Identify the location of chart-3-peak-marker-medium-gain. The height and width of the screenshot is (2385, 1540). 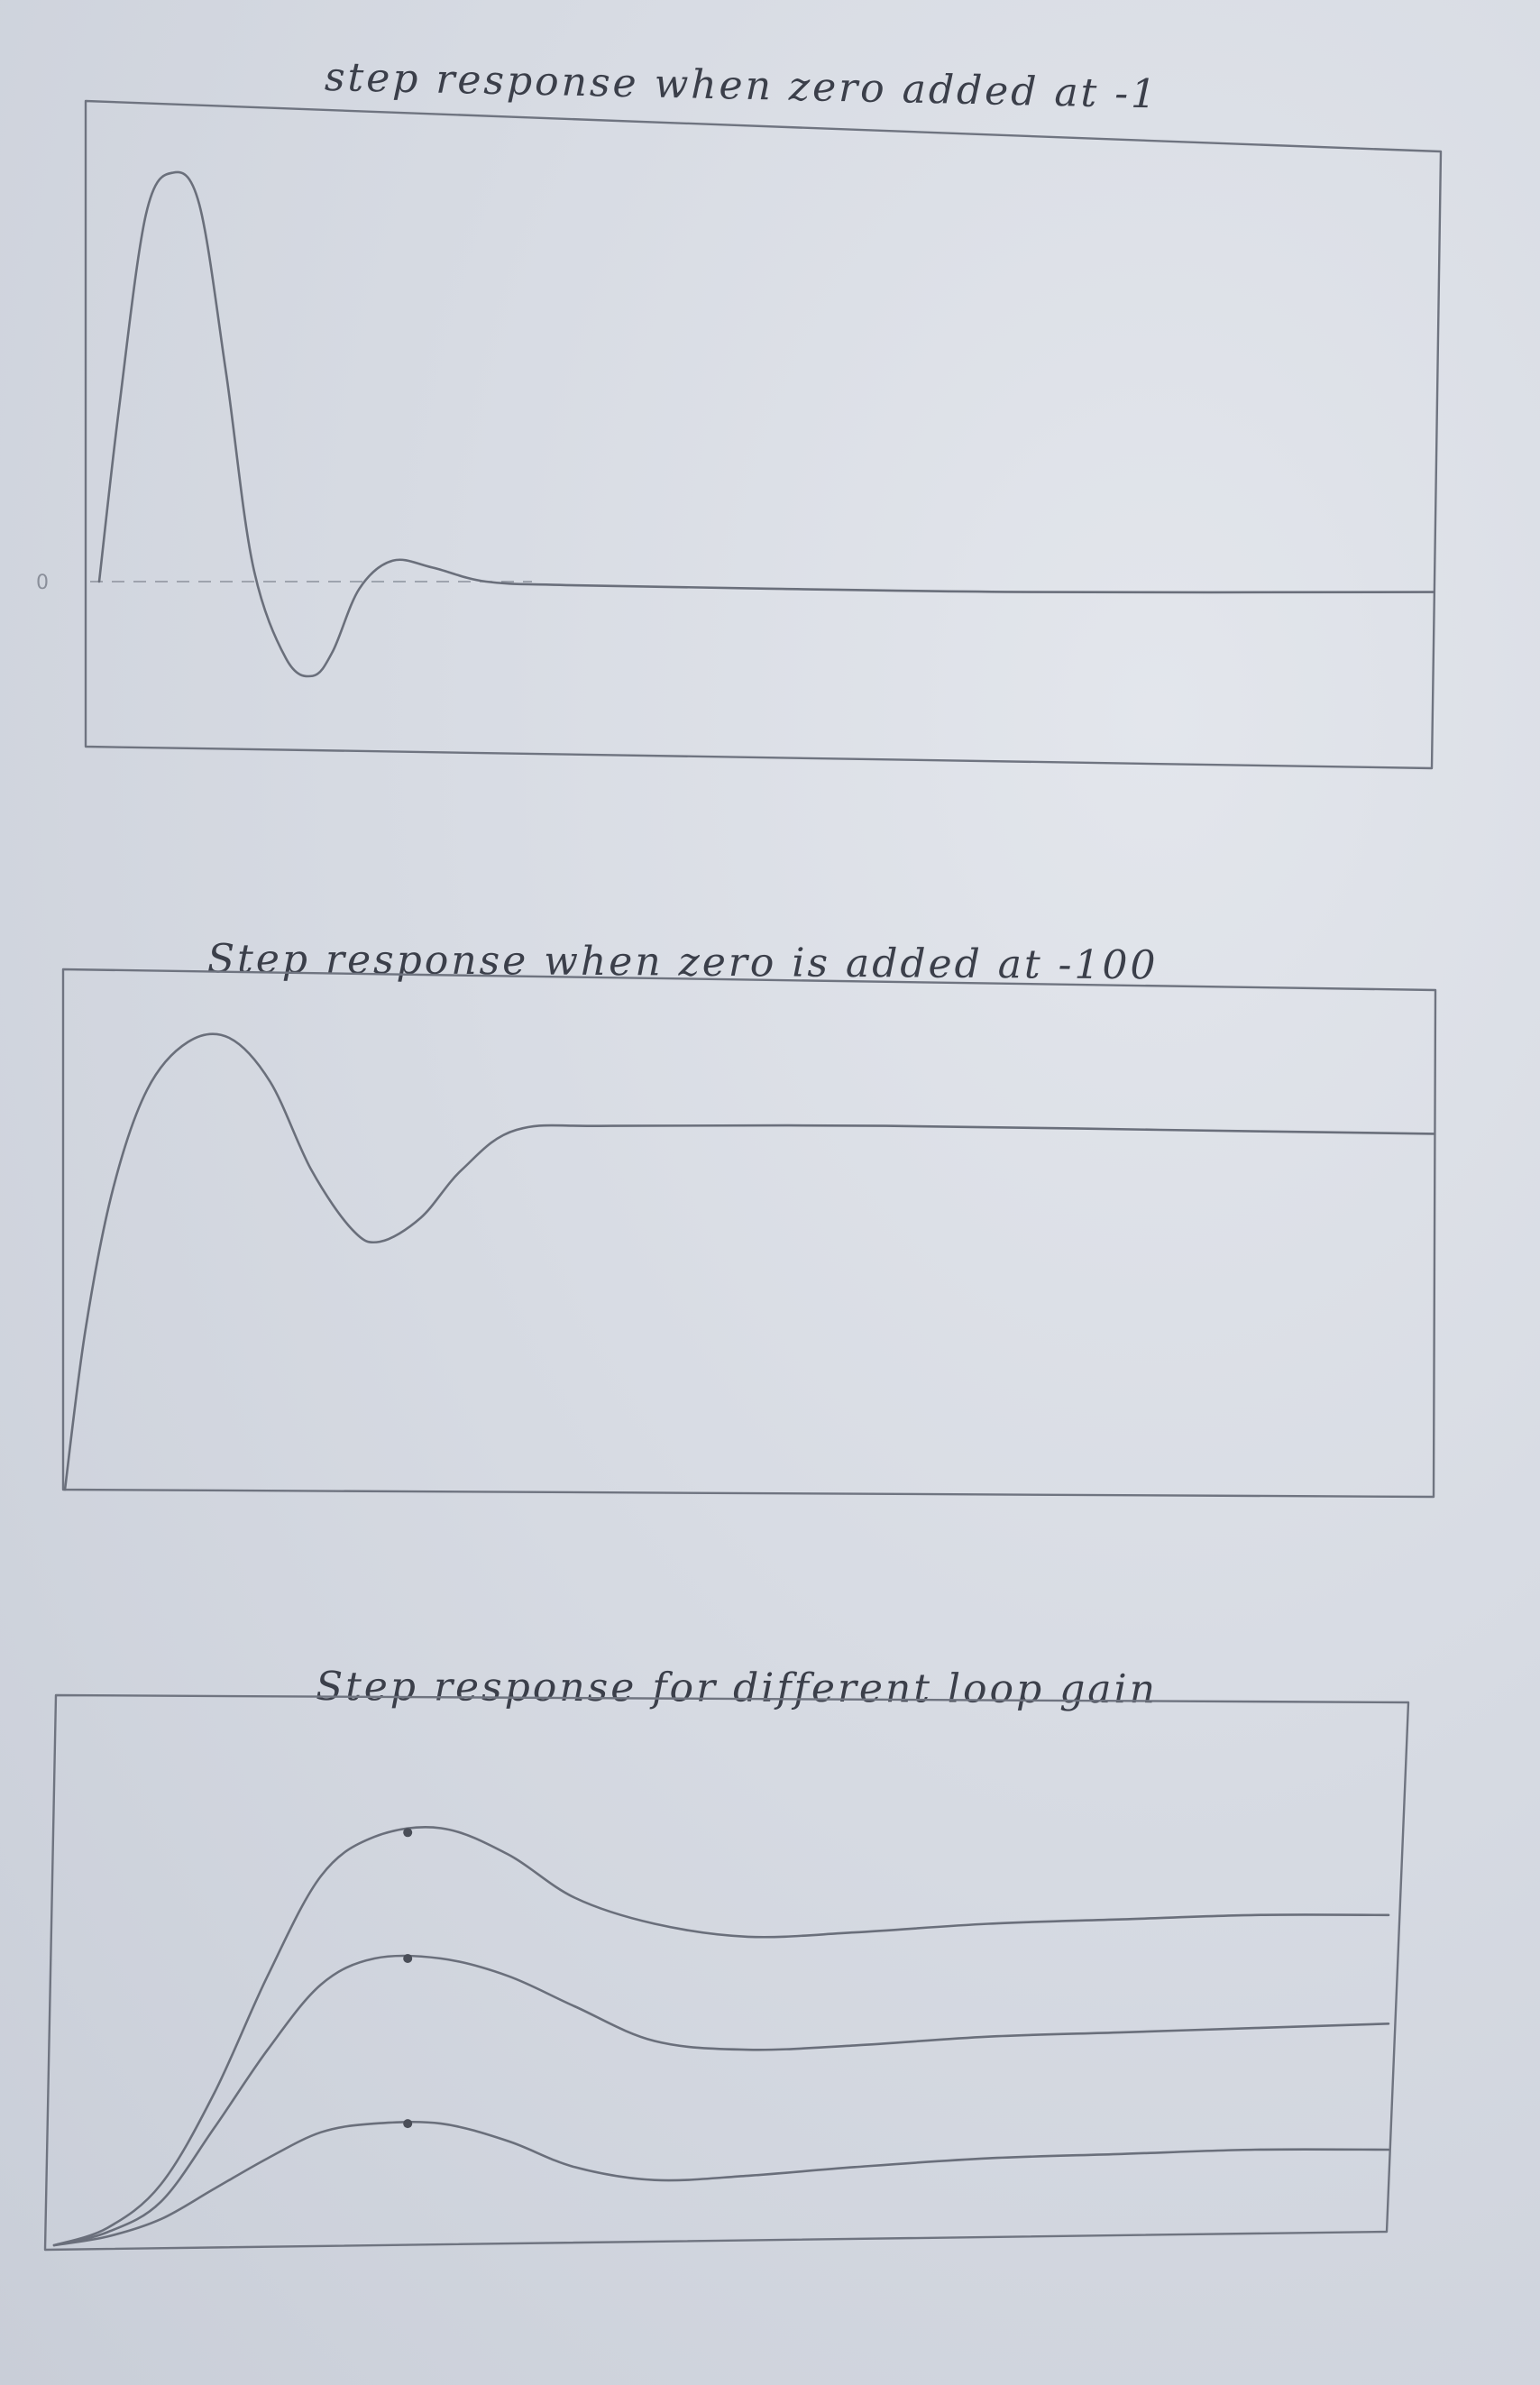
(408, 1958).